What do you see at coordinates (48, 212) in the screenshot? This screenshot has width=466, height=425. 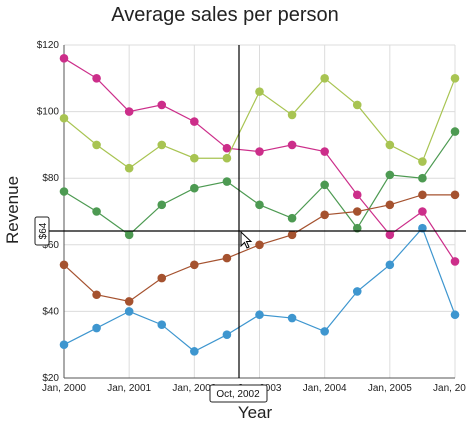 I see `y-tick-labels: $20 $40 $60 $80 $100 $120` at bounding box center [48, 212].